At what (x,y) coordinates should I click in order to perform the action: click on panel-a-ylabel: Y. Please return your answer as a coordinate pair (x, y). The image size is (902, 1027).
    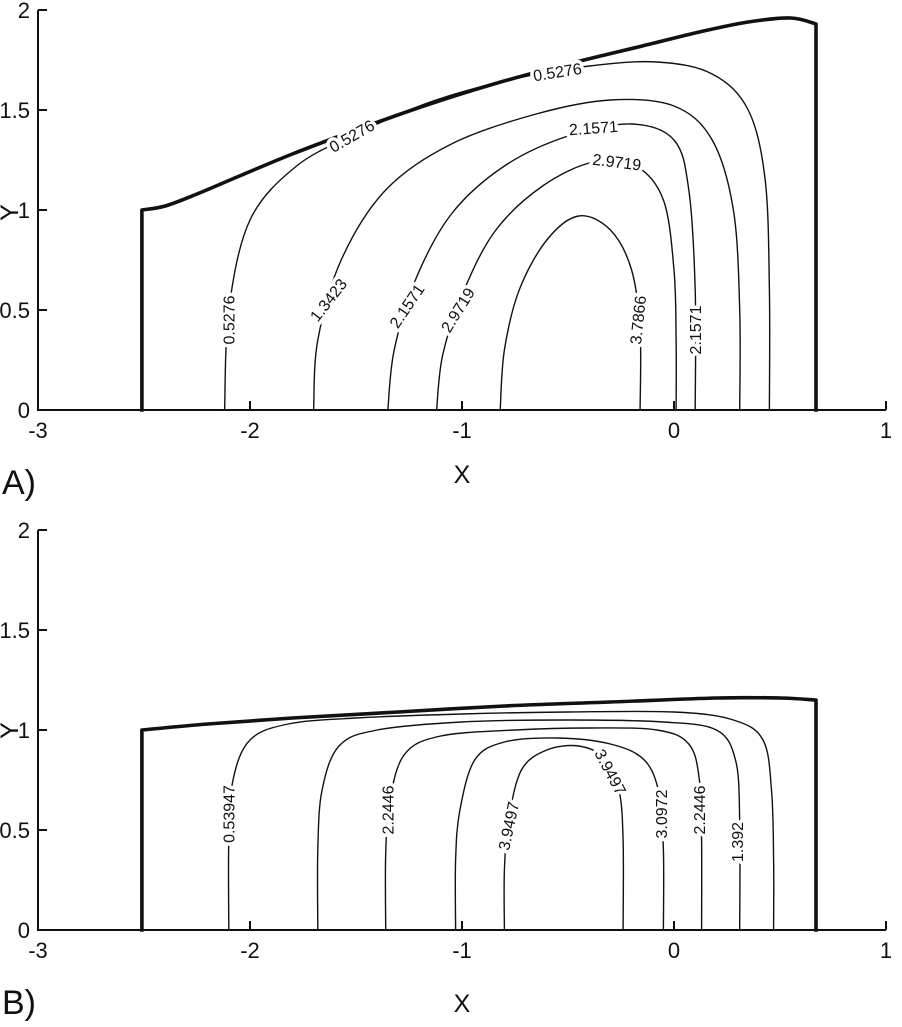
    Looking at the image, I should click on (12, 212).